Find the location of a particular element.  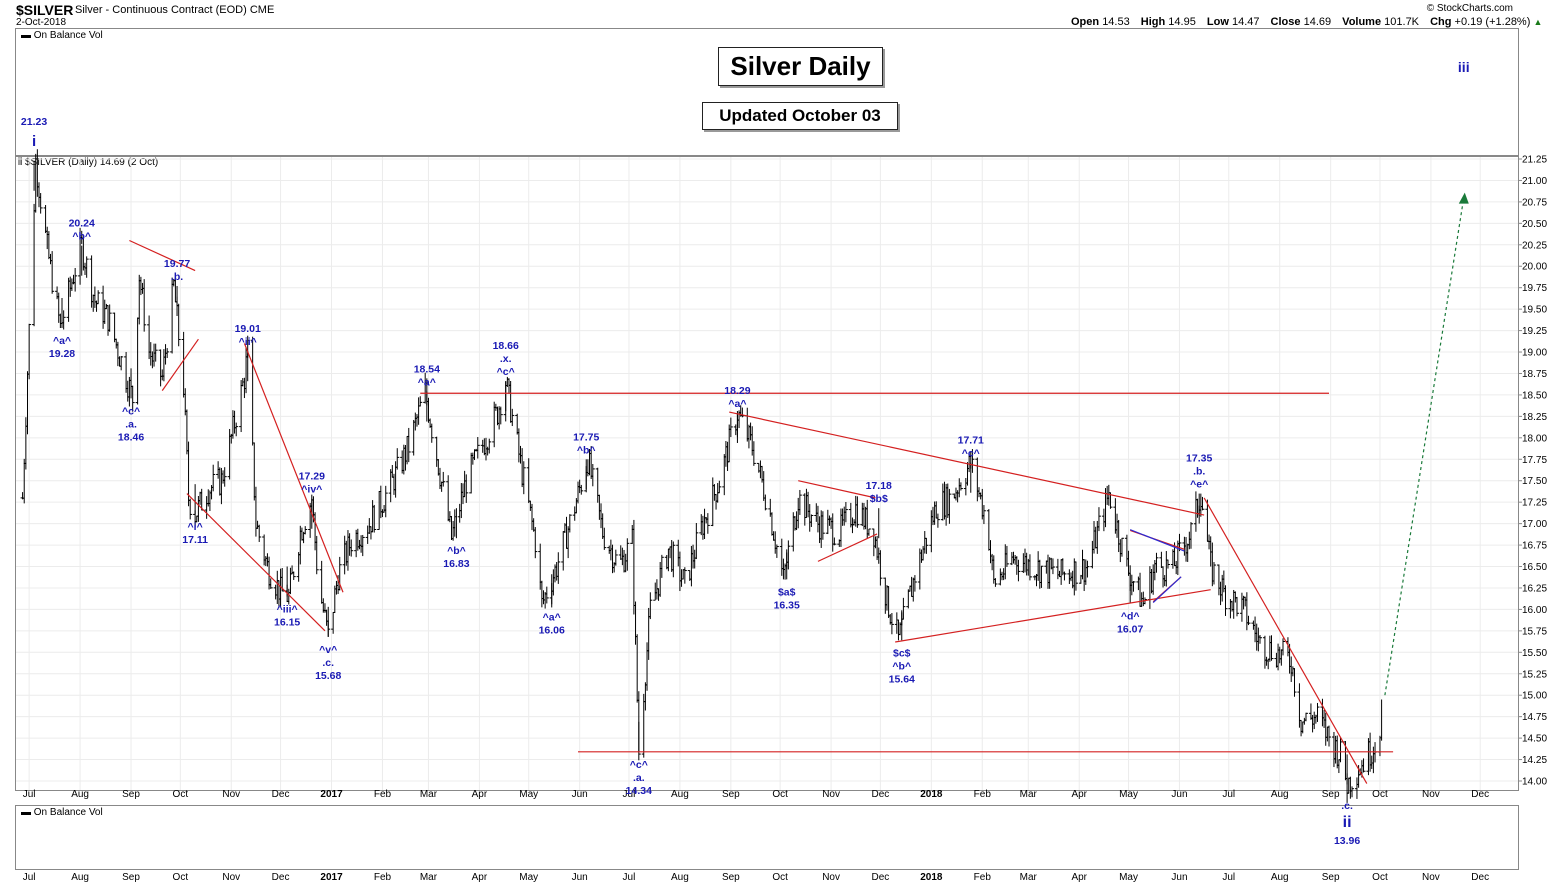

wave-label: 19.77 is located at coordinates (177, 264).